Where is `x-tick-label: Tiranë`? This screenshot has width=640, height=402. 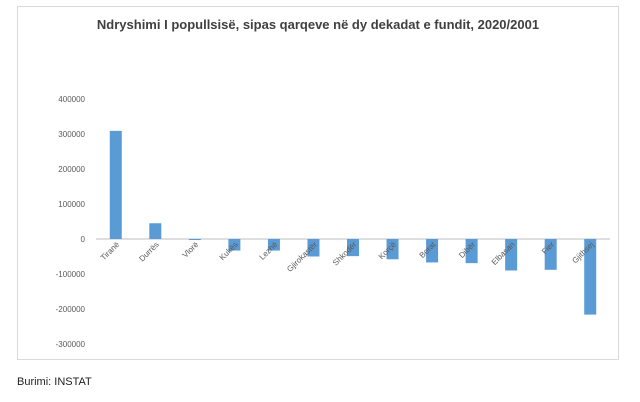
x-tick-label: Tiranë is located at coordinates (110, 251).